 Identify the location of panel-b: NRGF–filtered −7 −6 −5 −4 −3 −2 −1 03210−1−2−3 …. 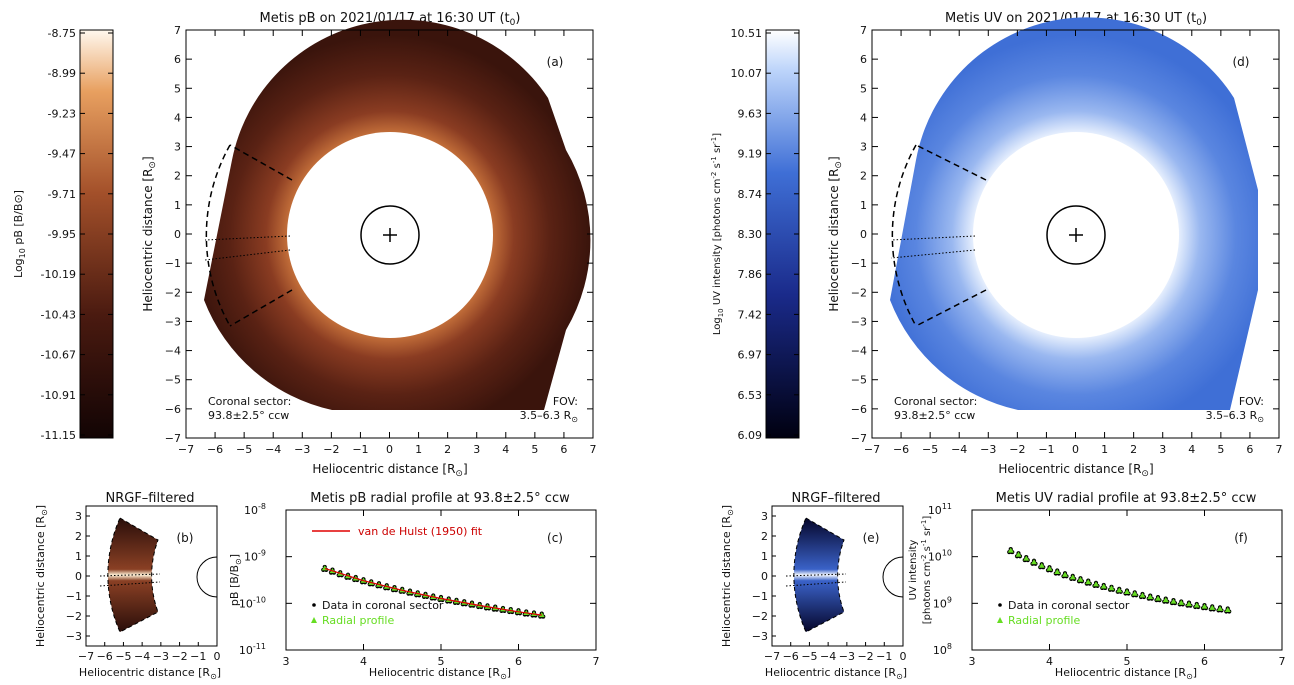
(127, 586).